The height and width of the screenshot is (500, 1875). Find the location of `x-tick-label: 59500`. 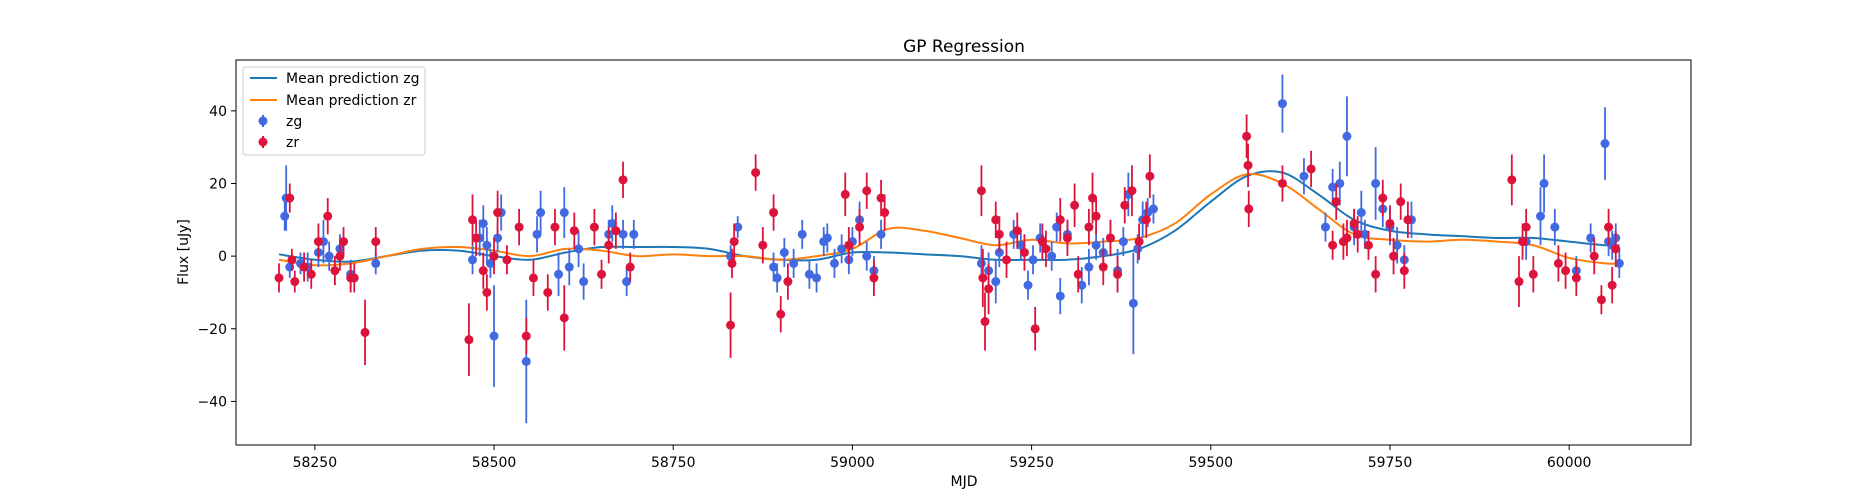

x-tick-label: 59500 is located at coordinates (1211, 463).